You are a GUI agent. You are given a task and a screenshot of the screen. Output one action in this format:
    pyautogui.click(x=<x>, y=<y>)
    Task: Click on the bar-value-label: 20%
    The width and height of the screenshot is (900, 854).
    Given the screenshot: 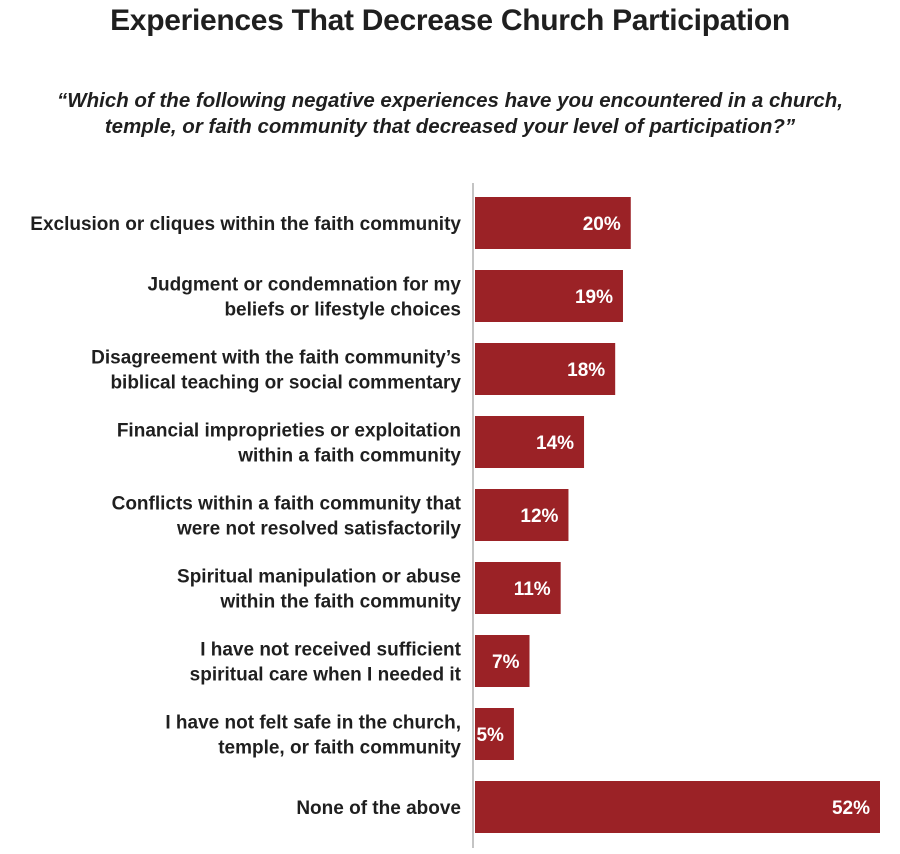 What is the action you would take?
    pyautogui.click(x=602, y=224)
    